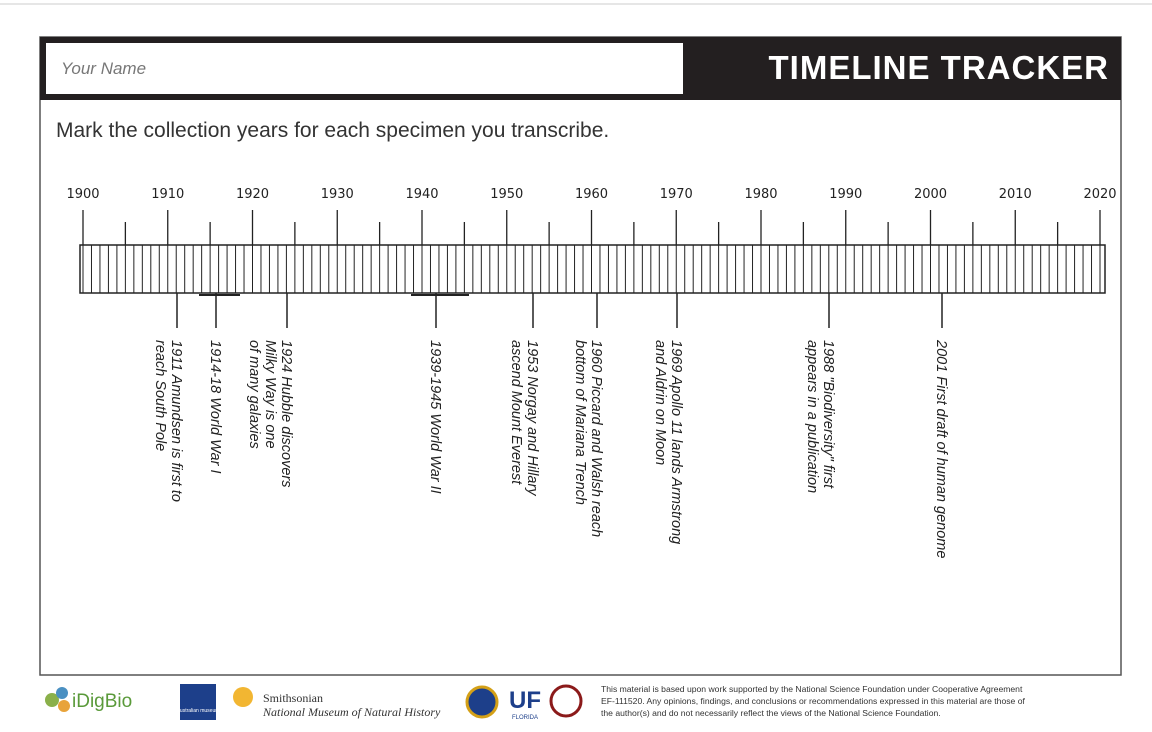 The width and height of the screenshot is (1152, 732). I want to click on year-label: 1950, so click(506, 194).